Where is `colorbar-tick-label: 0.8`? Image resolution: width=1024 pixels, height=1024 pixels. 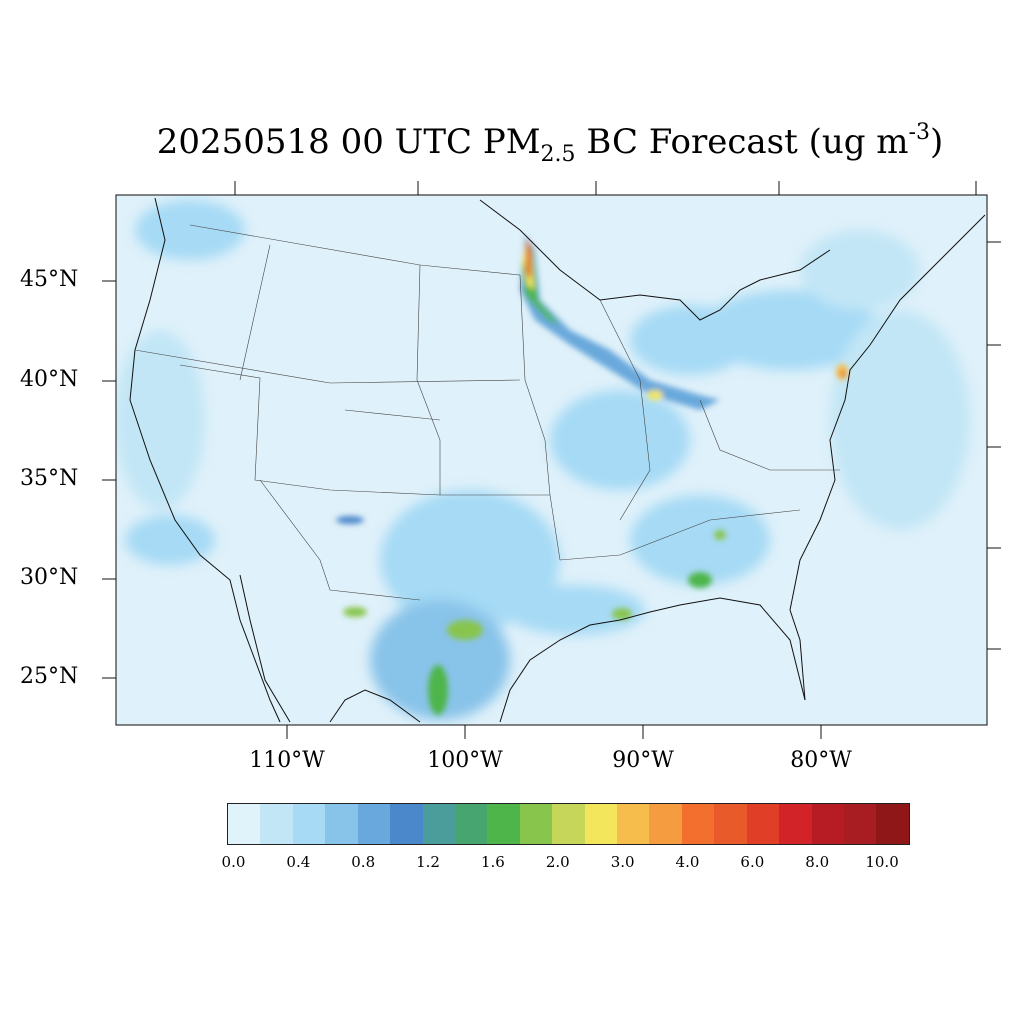 colorbar-tick-label: 0.8 is located at coordinates (363, 862).